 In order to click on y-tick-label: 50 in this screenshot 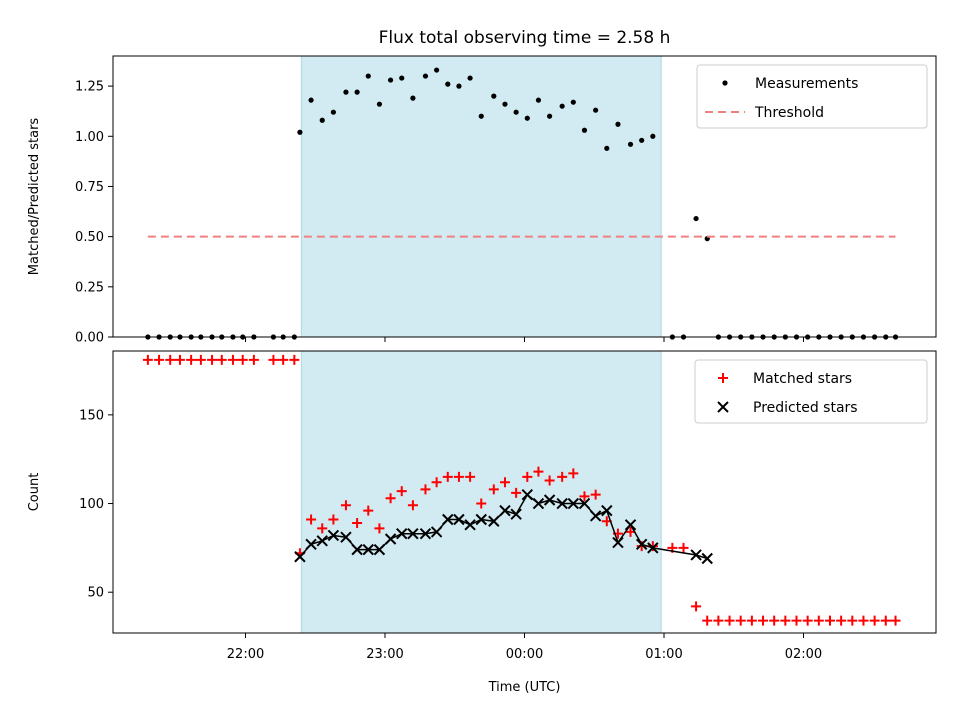, I will do `click(95, 593)`.